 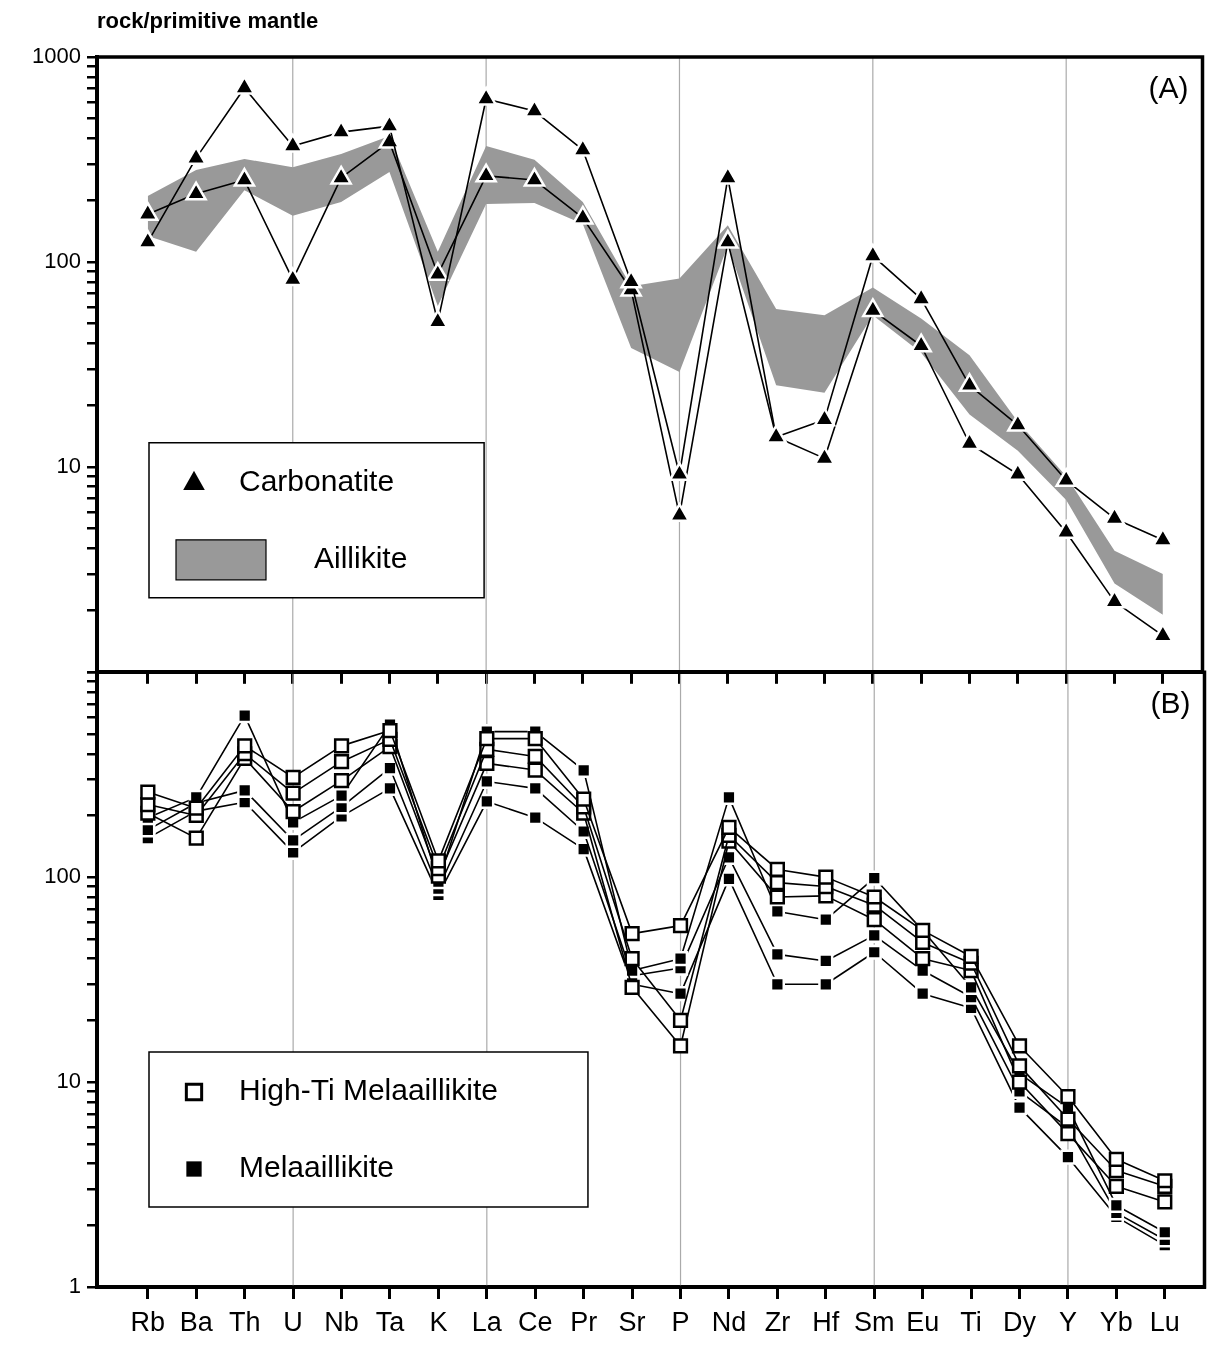 What do you see at coordinates (923, 1321) in the screenshot?
I see `x-tick-label: Eu` at bounding box center [923, 1321].